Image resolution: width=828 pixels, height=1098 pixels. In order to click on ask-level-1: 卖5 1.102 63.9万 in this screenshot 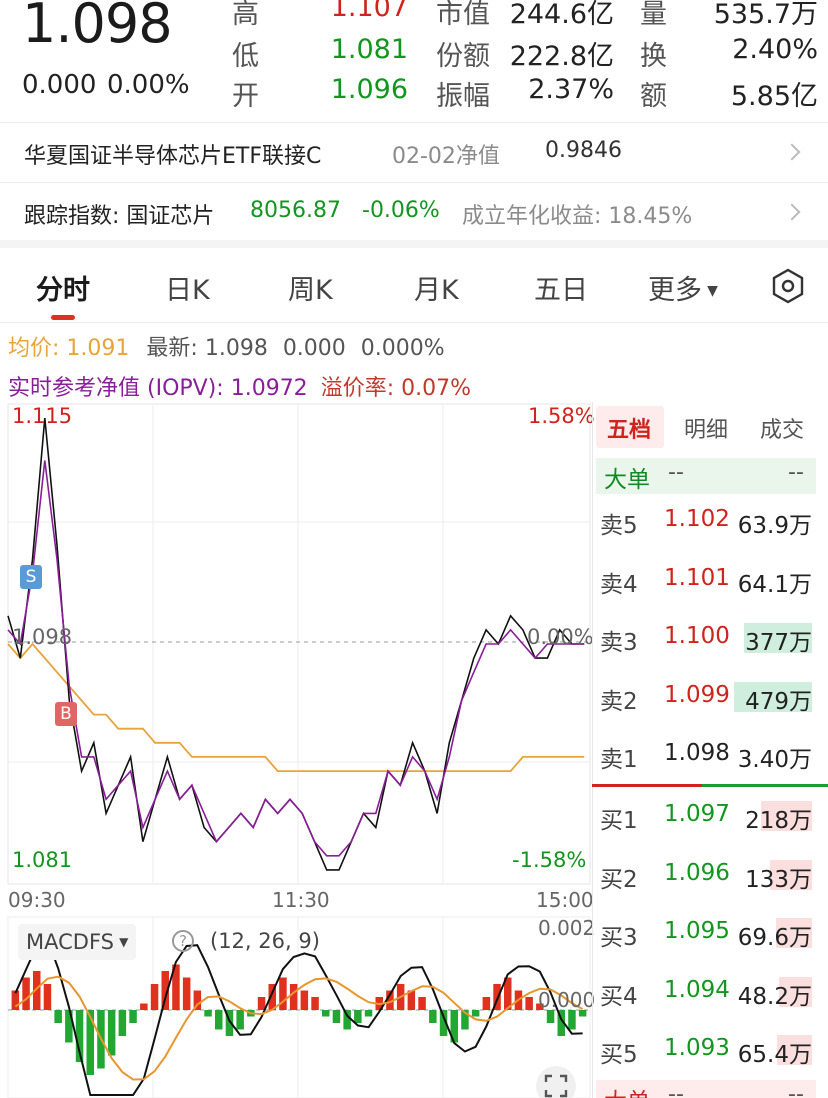, I will do `click(712, 522)`.